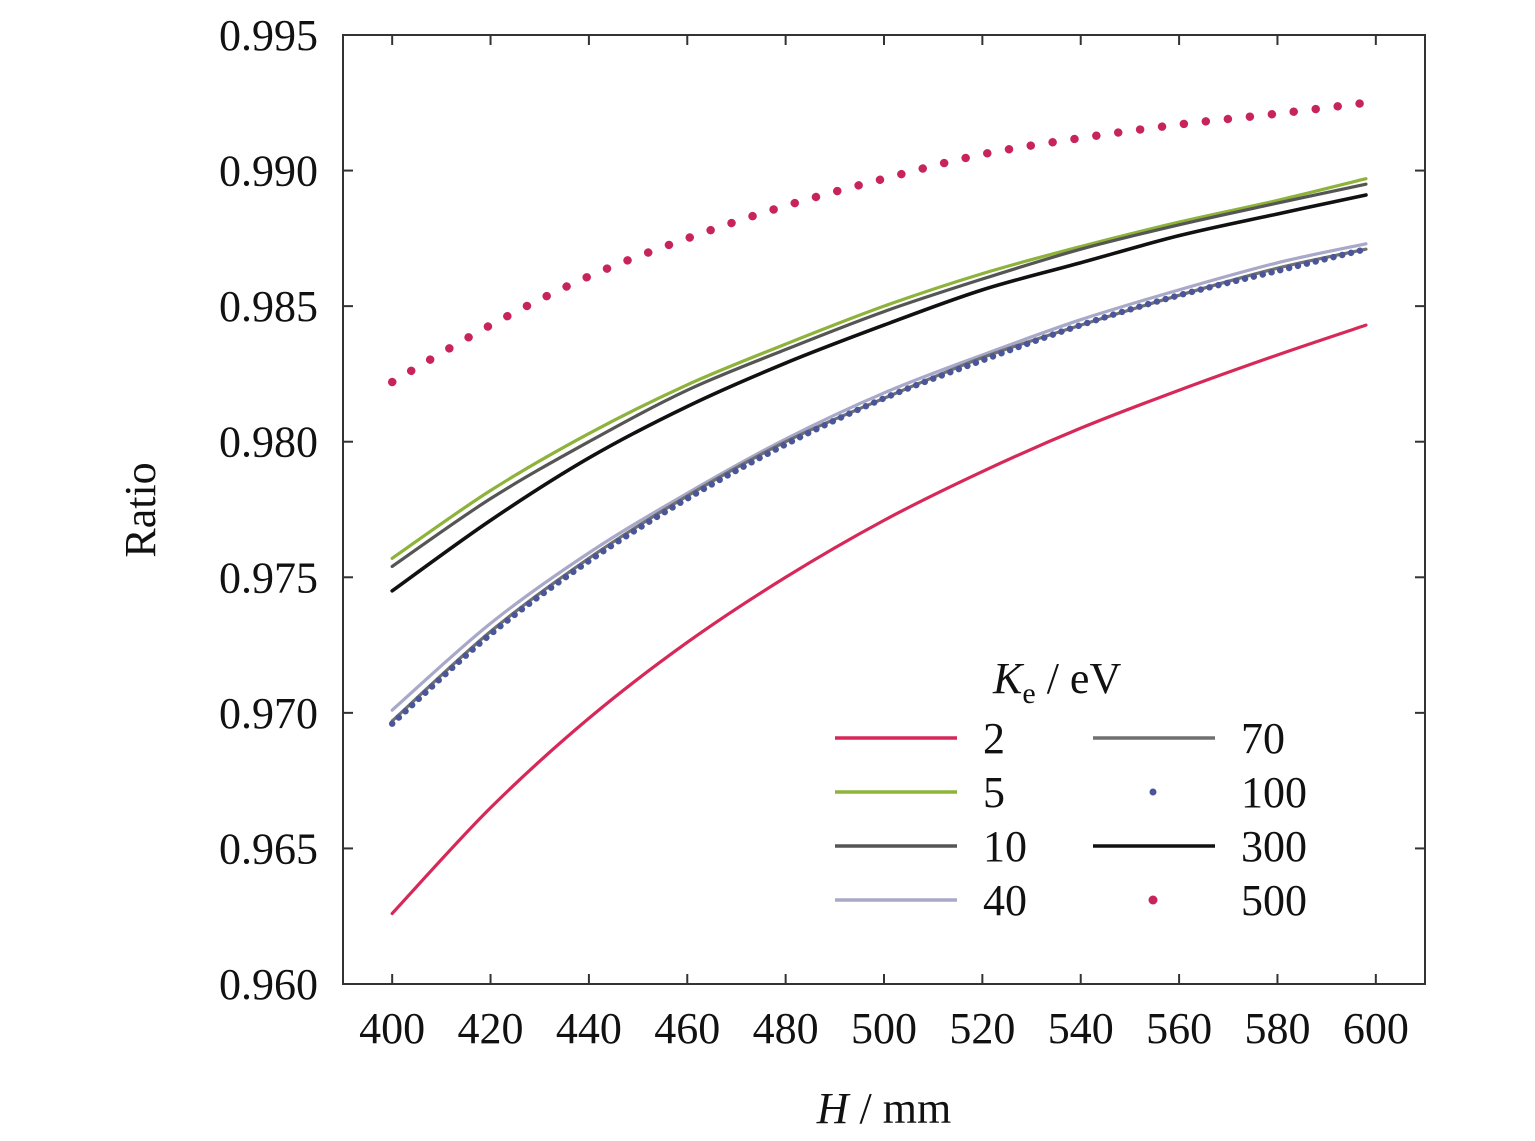 The width and height of the screenshot is (1535, 1141). What do you see at coordinates (931, 900) in the screenshot?
I see `legend-entry-40: 40` at bounding box center [931, 900].